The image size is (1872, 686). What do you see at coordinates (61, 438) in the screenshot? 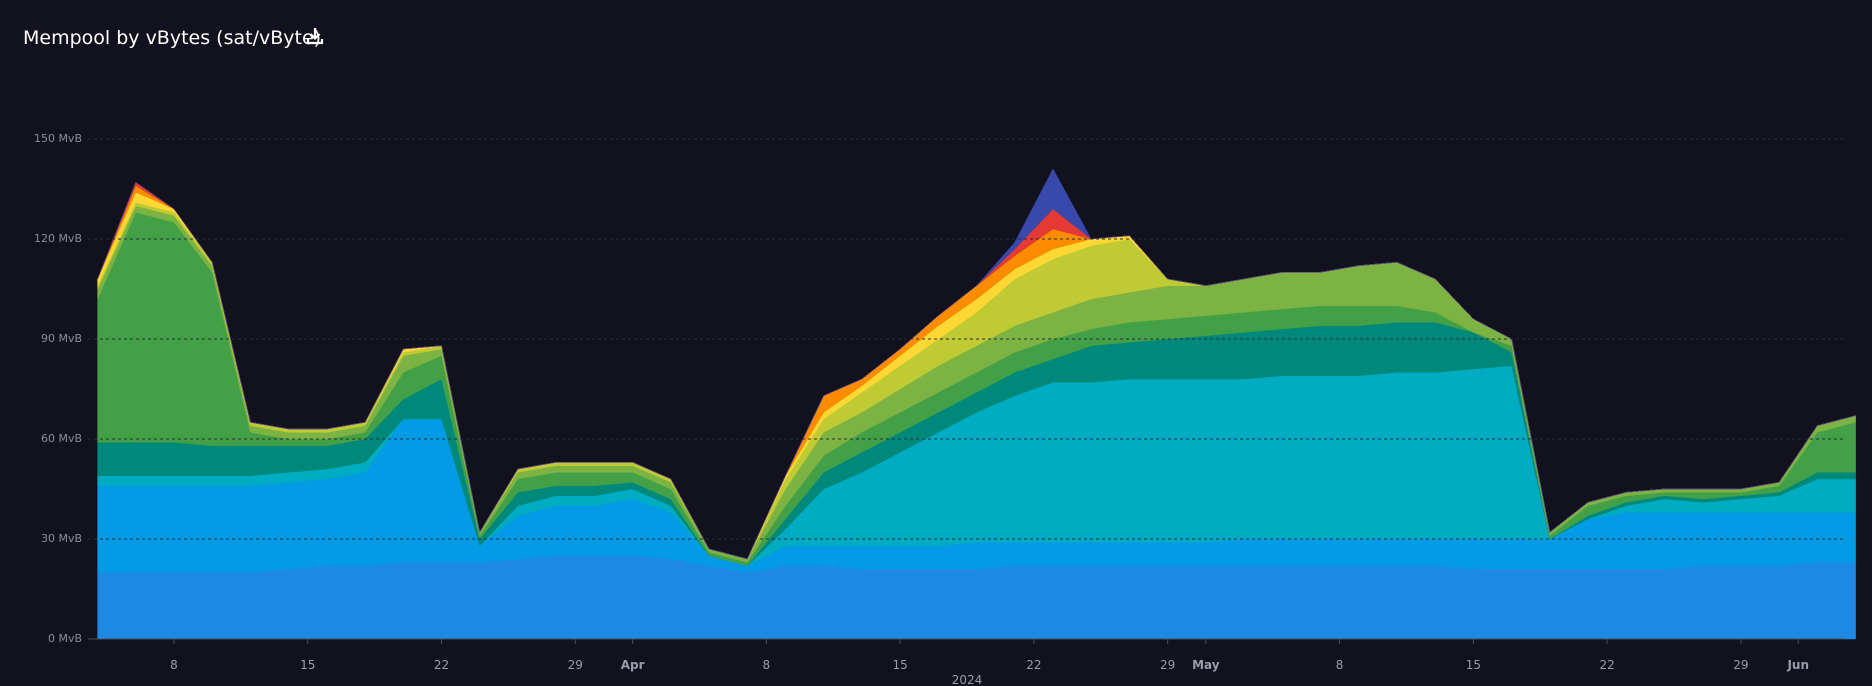
I see `y-tick-label: 60 MvB` at bounding box center [61, 438].